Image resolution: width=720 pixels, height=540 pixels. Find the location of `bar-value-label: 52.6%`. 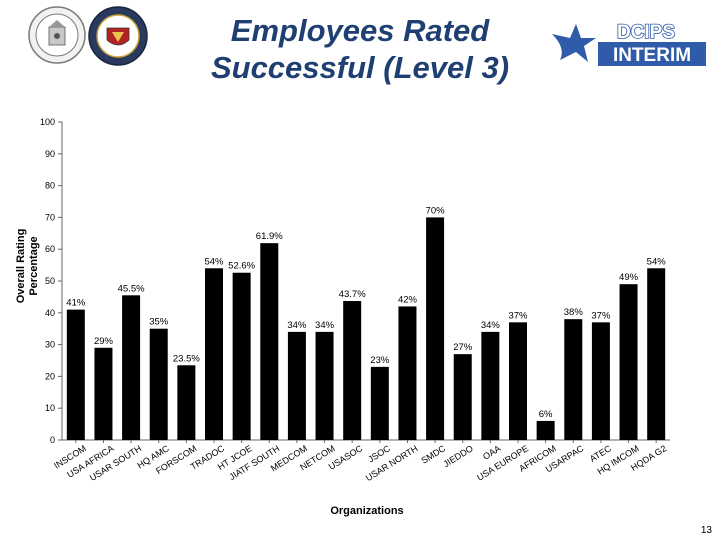

bar-value-label: 52.6% is located at coordinates (241, 266).